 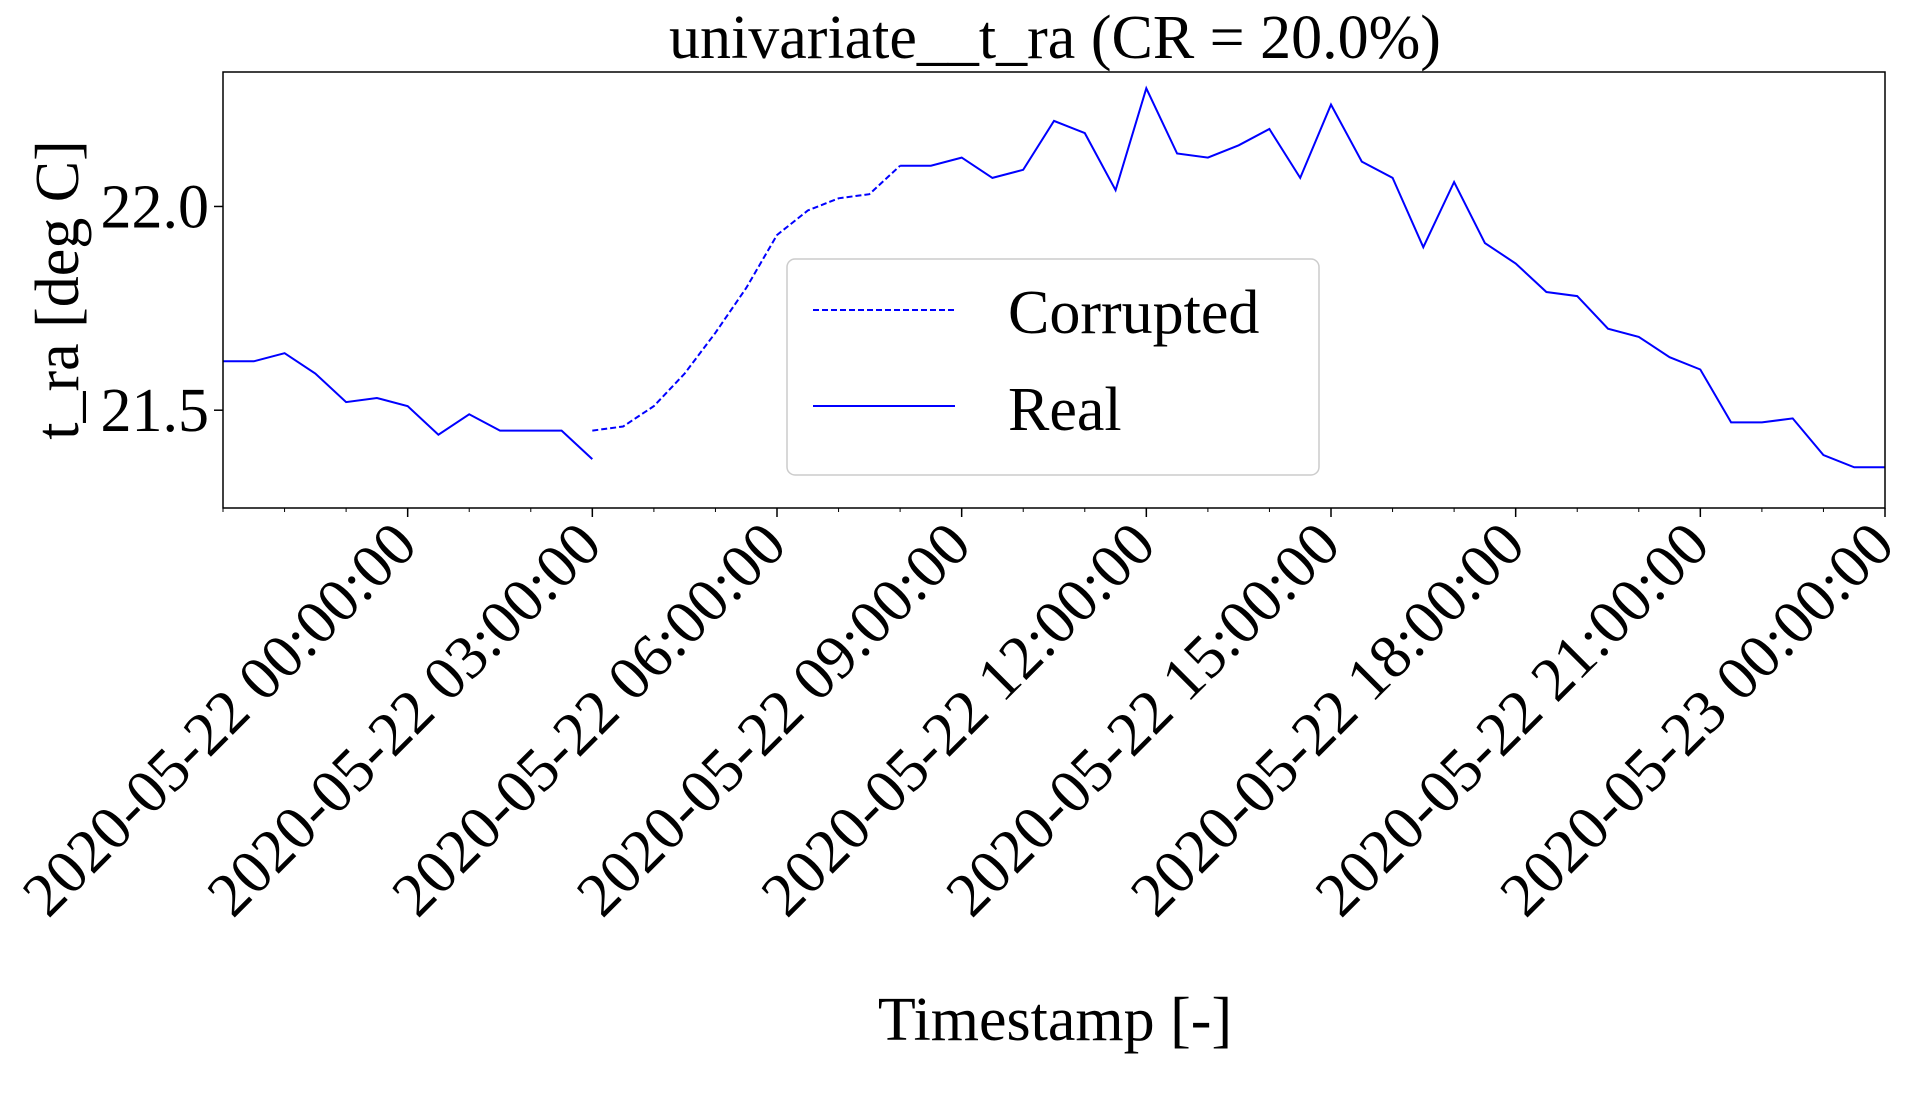 What do you see at coordinates (1133, 313) in the screenshot?
I see `legend-corrupted-label: Corrupted` at bounding box center [1133, 313].